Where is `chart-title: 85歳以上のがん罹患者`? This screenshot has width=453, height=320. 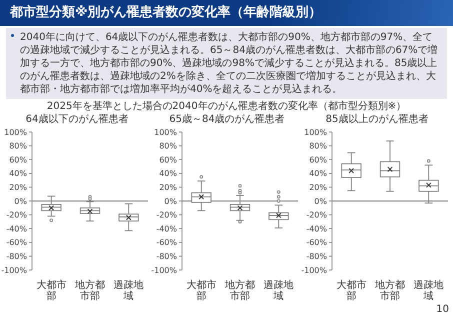 chart-title: 85歳以上のがん罹患者 is located at coordinates (377, 120).